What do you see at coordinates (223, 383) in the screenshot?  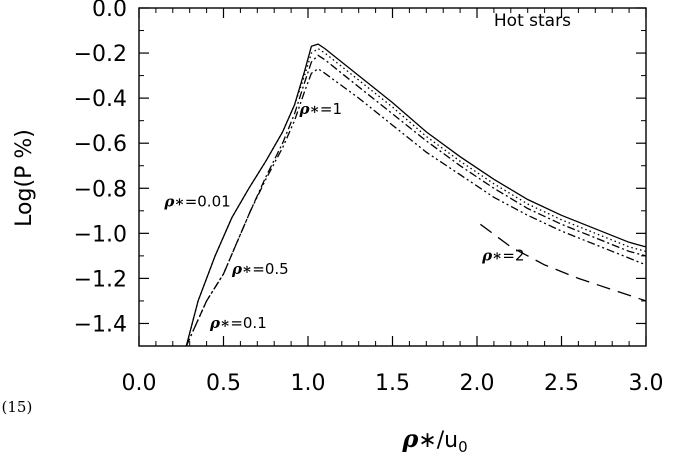 I see `x-tick-label: 0.5` at bounding box center [223, 383].